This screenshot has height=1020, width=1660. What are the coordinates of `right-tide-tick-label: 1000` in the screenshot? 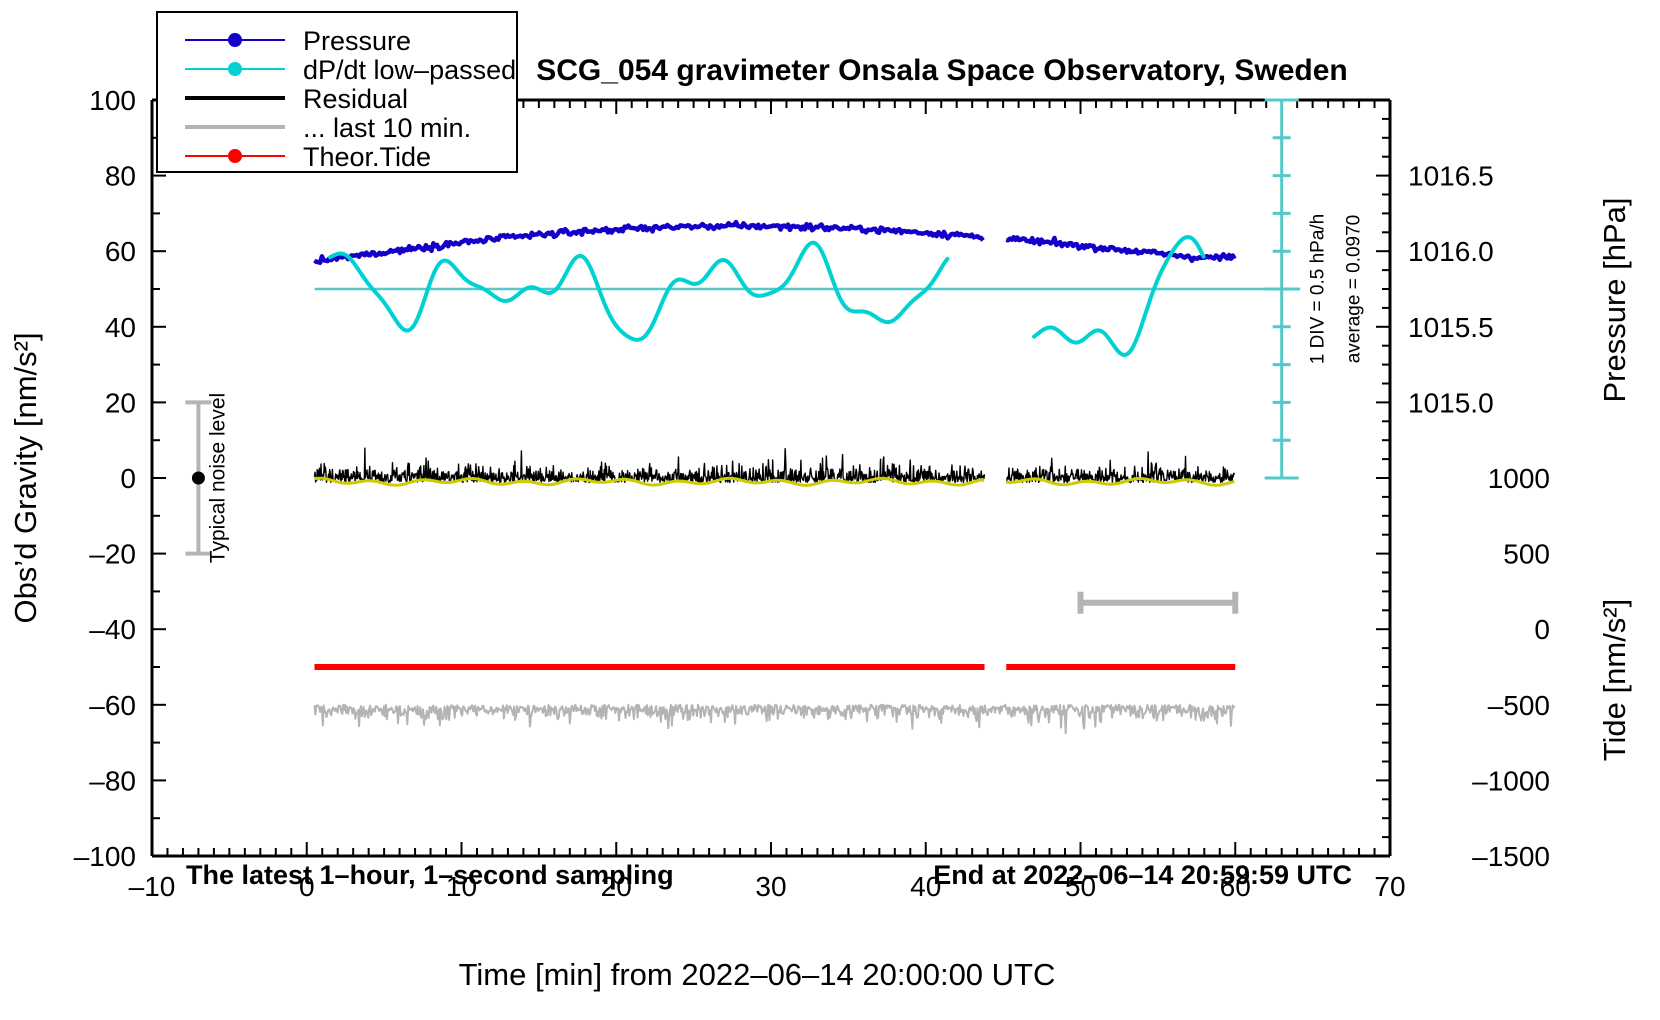 It's located at (1519, 478).